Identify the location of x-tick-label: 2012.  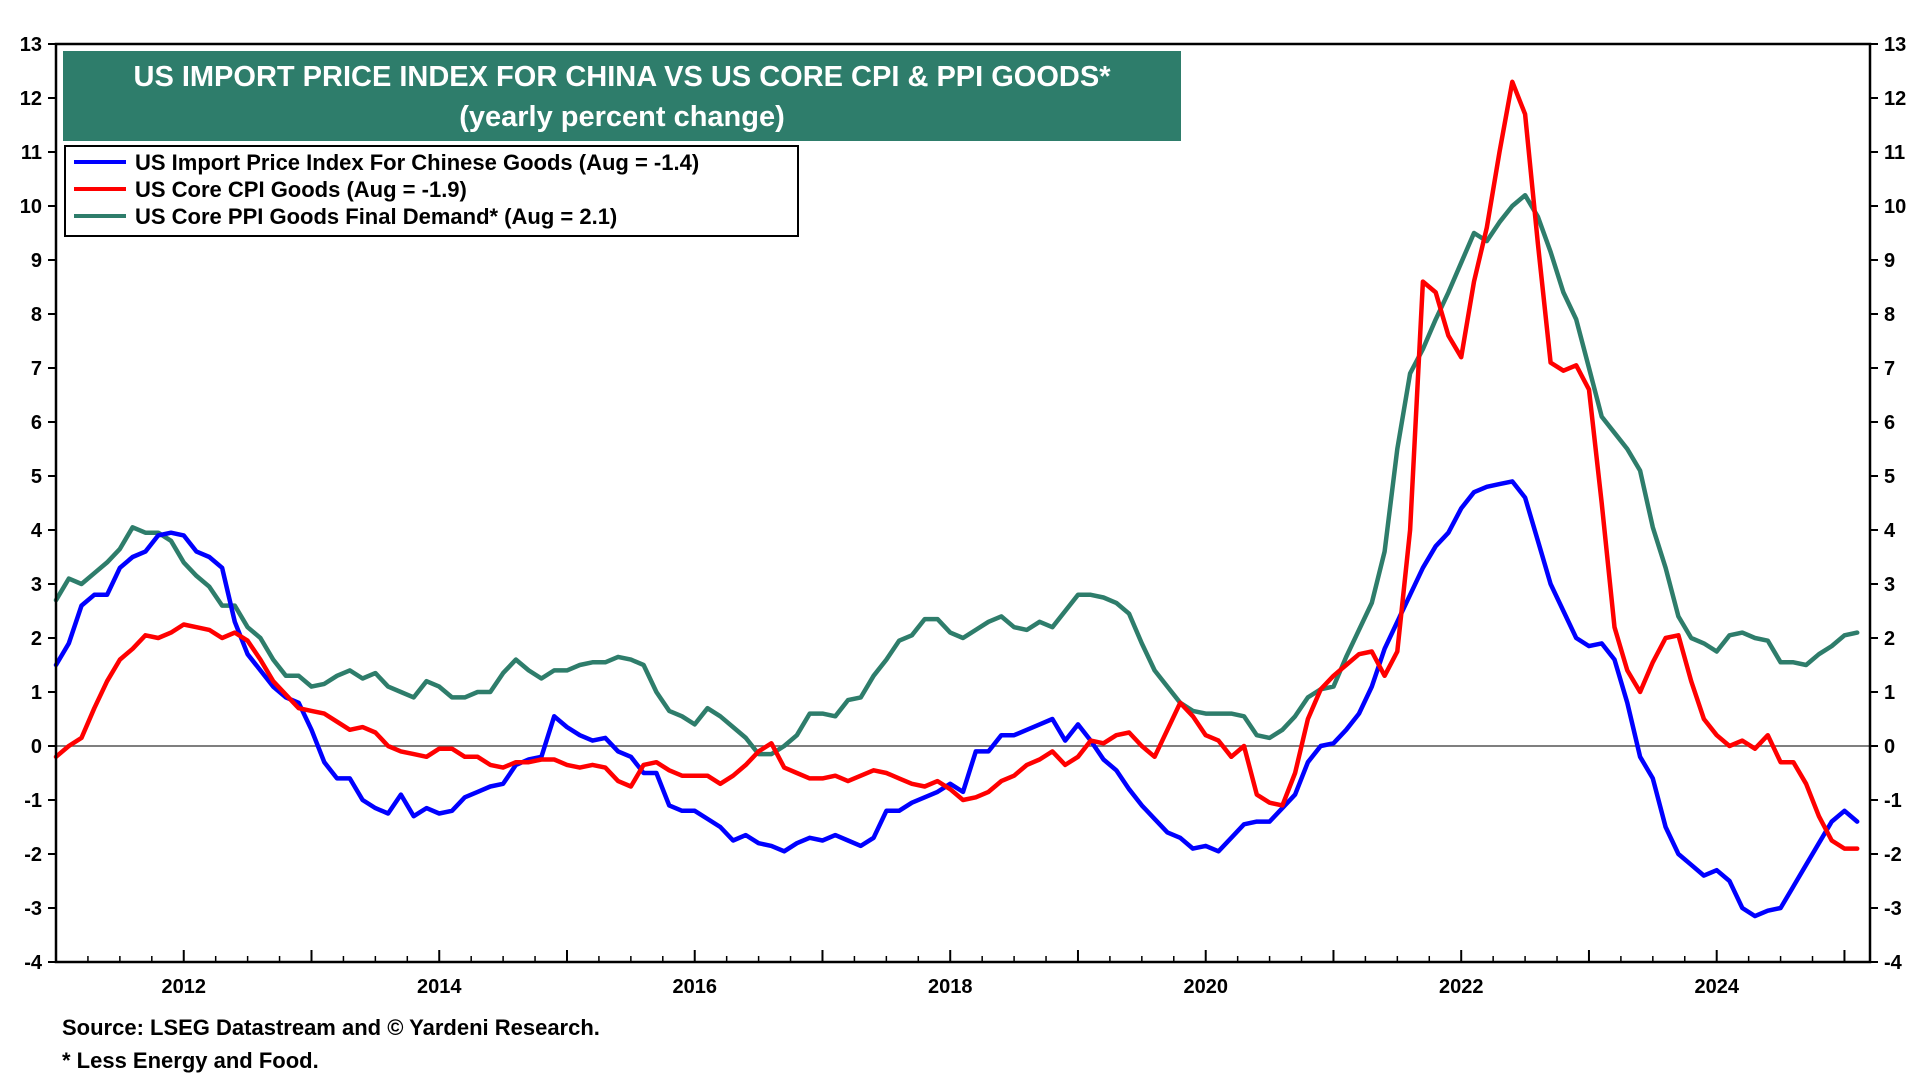
(183, 987).